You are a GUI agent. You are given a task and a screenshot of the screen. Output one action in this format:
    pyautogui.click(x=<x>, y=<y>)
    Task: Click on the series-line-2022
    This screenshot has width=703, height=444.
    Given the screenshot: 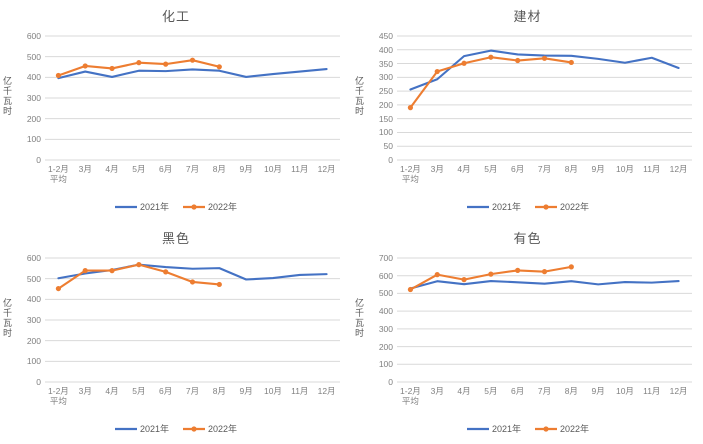 What is the action you would take?
    pyautogui.click(x=491, y=278)
    